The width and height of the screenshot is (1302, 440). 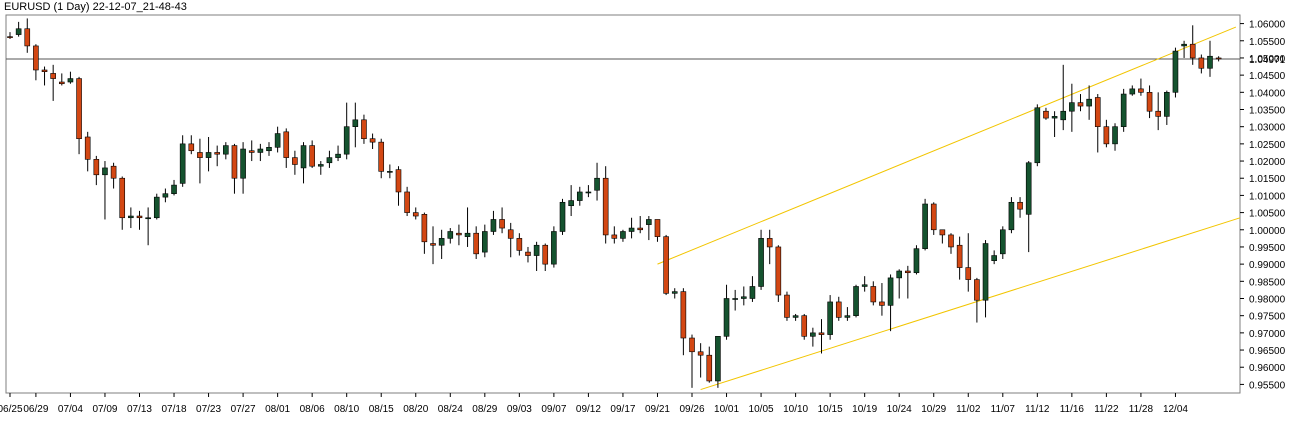 I want to click on y-tick-label: 0.96500, so click(x=1267, y=351).